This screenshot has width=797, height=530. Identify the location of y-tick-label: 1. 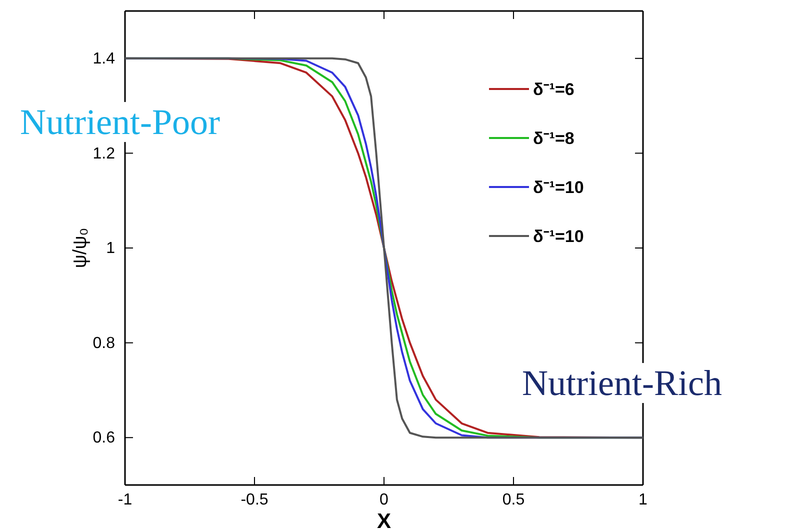
(111, 249).